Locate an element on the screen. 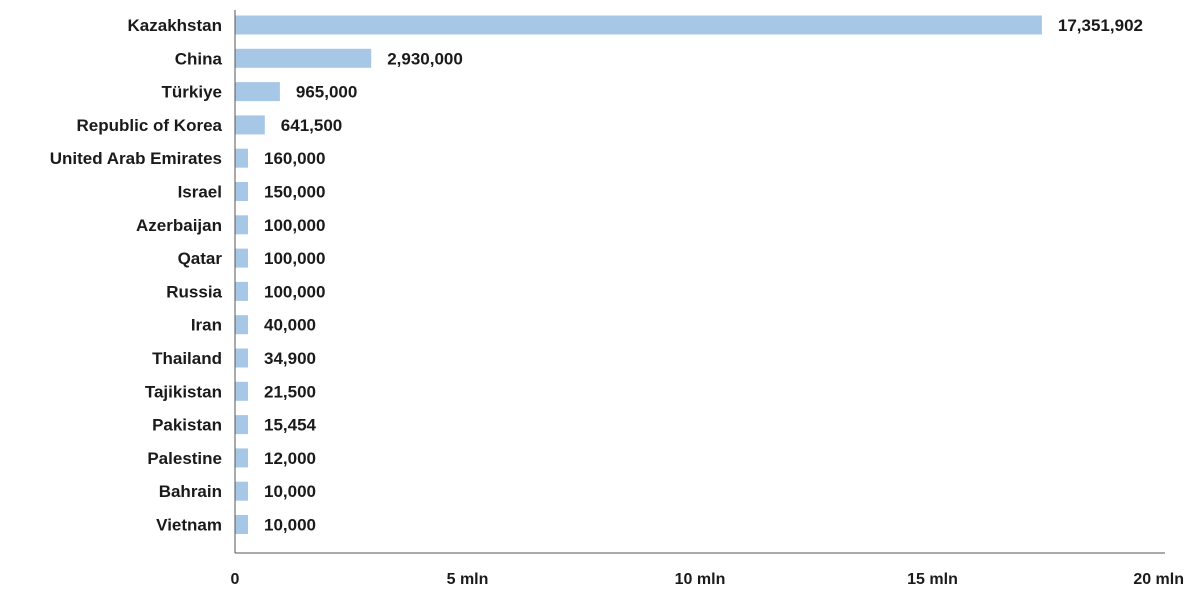 This screenshot has width=1188, height=590. bar-kazakhstan is located at coordinates (638, 25).